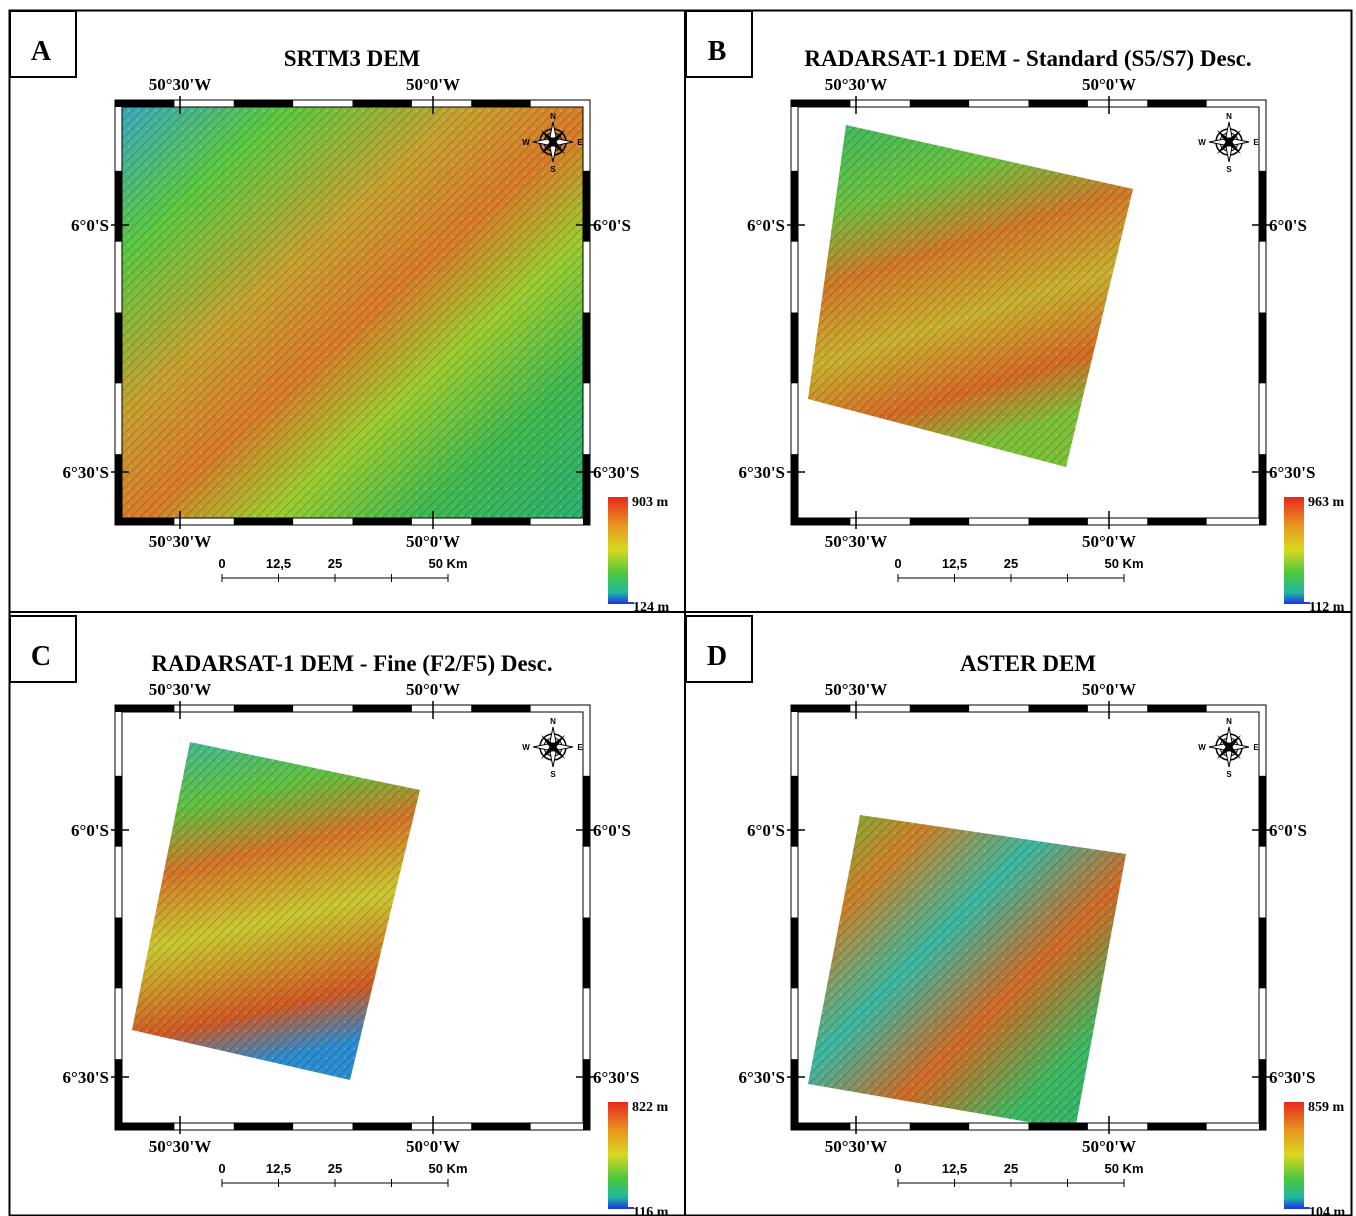  Describe the element at coordinates (1327, 607) in the screenshot. I see `legend-min-label: 112 m` at that location.